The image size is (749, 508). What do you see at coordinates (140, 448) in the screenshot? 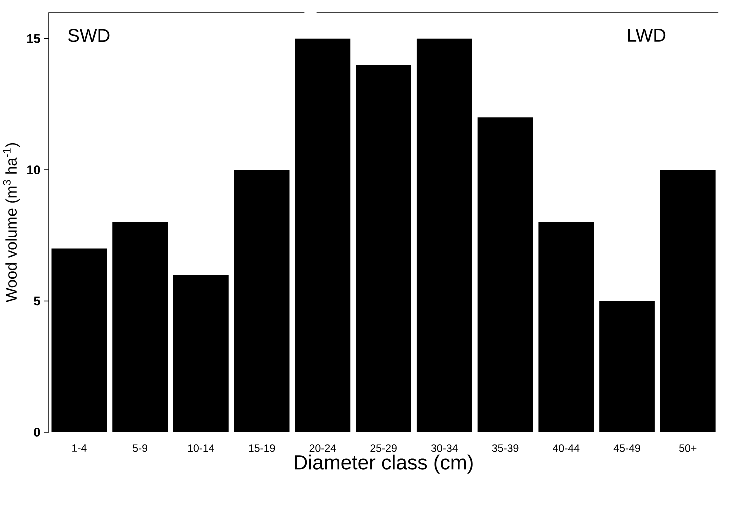
I see `x-tick-label: 5-9` at bounding box center [140, 448].